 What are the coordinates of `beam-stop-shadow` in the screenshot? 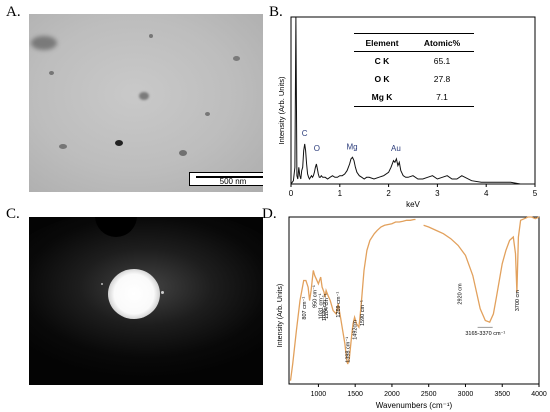 It's located at (116, 227).